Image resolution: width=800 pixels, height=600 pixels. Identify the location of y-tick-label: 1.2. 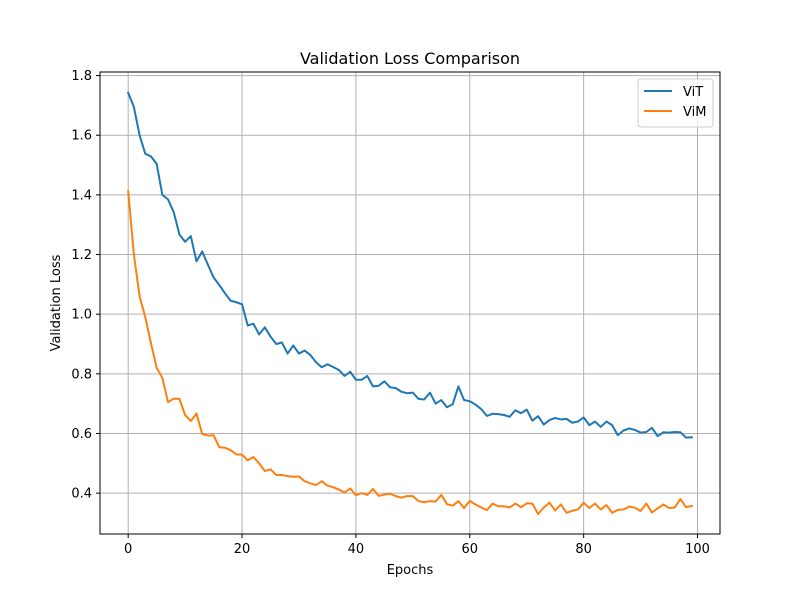
(81, 255).